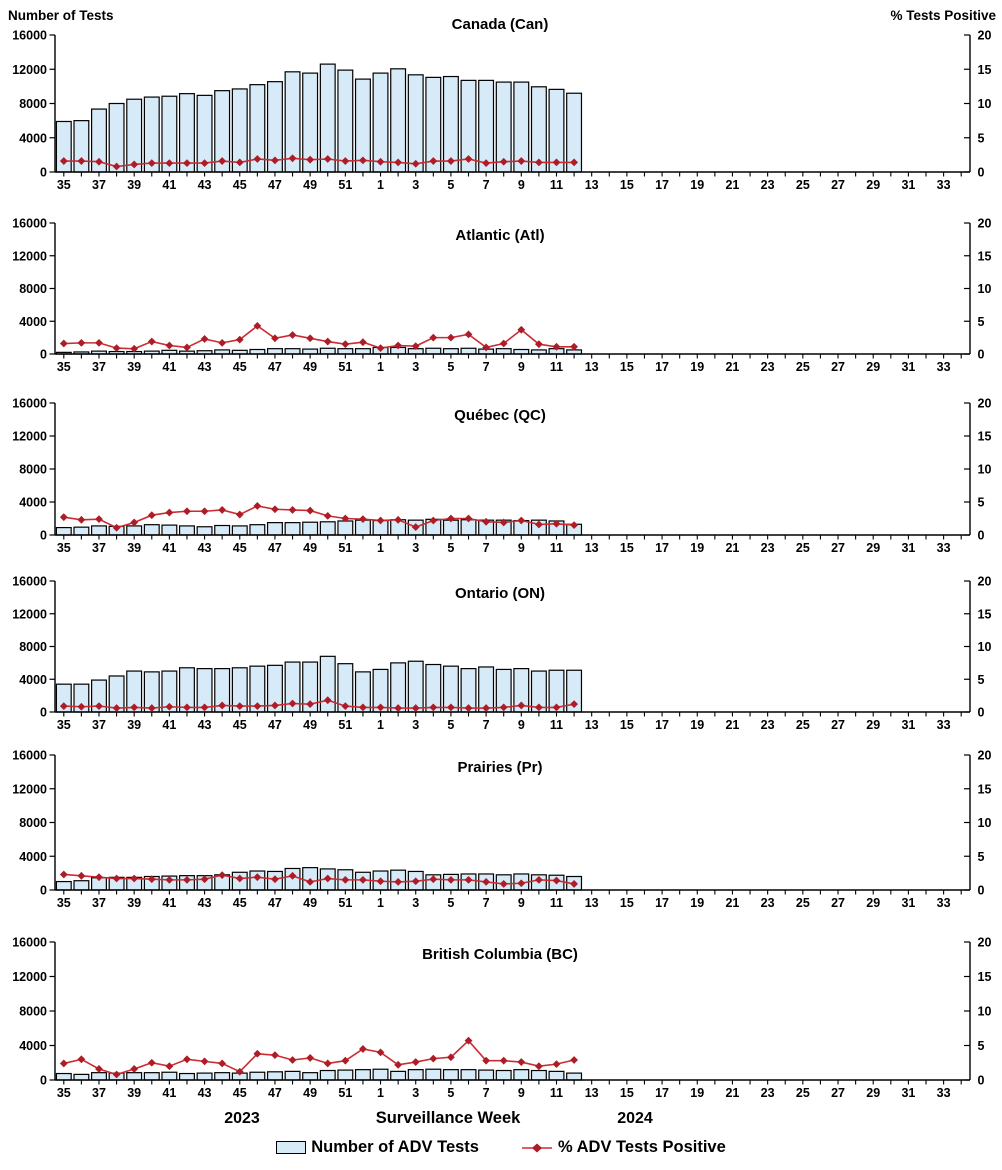 This screenshot has width=1002, height=1170. I want to click on legend-item-pct: % ADV Tests Positive, so click(623, 1147).